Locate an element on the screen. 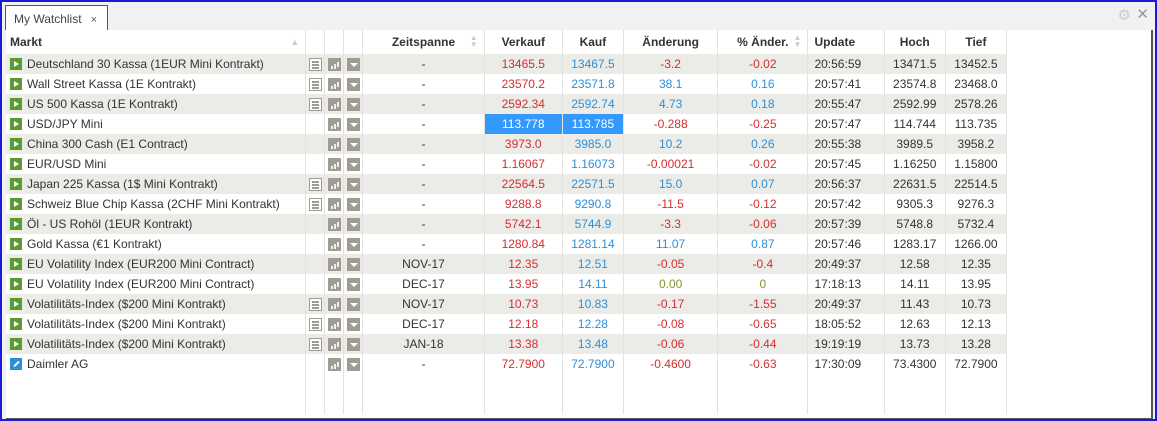  sell-price-cell: 9288.8 is located at coordinates (523, 204).